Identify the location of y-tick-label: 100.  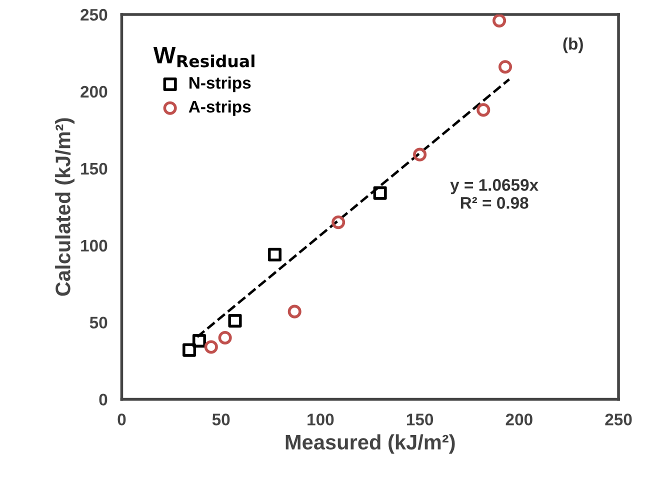
(94, 246).